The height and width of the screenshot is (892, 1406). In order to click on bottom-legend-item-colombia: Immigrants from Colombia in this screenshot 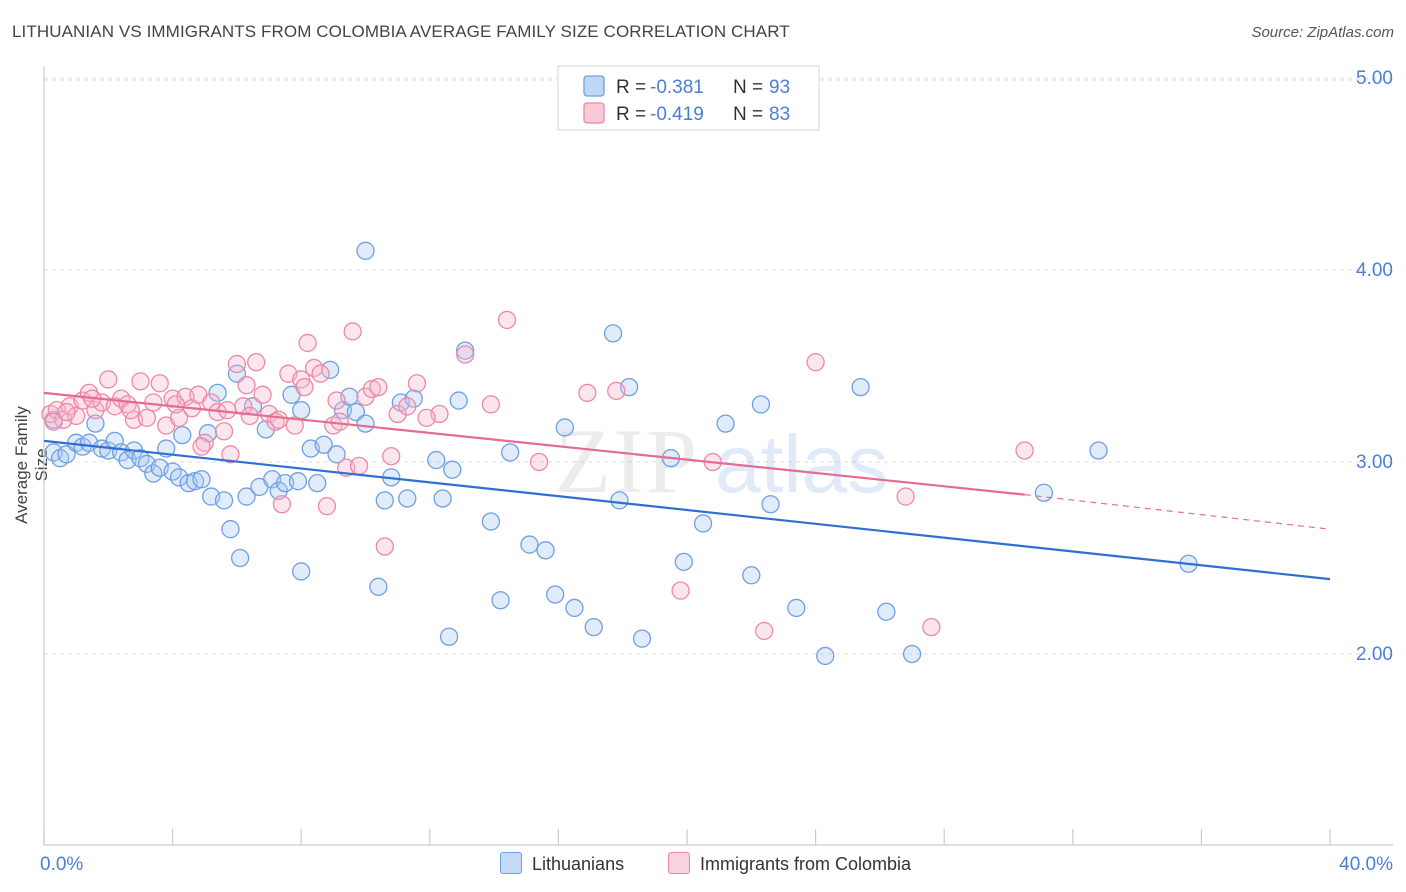, I will do `click(789, 863)`.